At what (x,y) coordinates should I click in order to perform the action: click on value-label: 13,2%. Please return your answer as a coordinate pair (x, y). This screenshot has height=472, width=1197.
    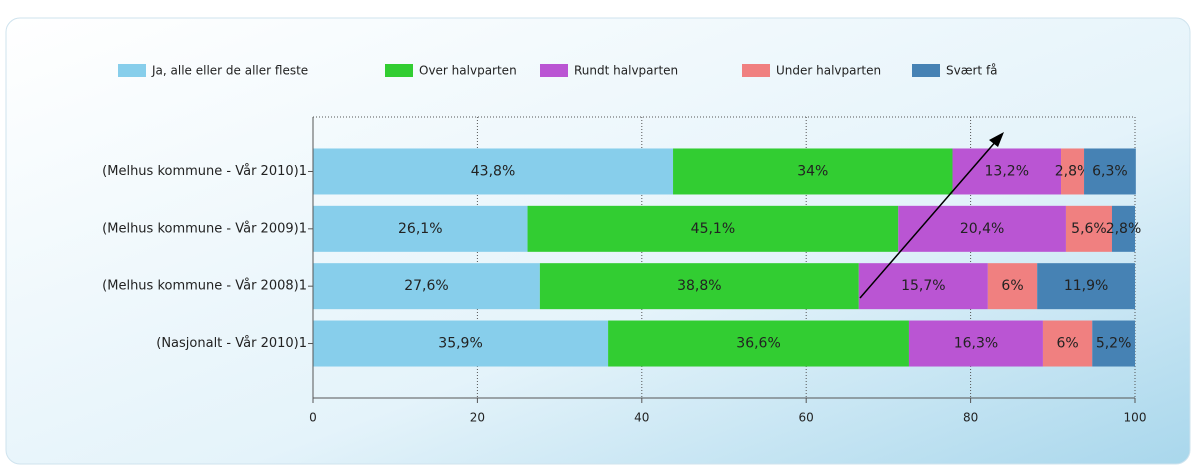
    Looking at the image, I should click on (1007, 171).